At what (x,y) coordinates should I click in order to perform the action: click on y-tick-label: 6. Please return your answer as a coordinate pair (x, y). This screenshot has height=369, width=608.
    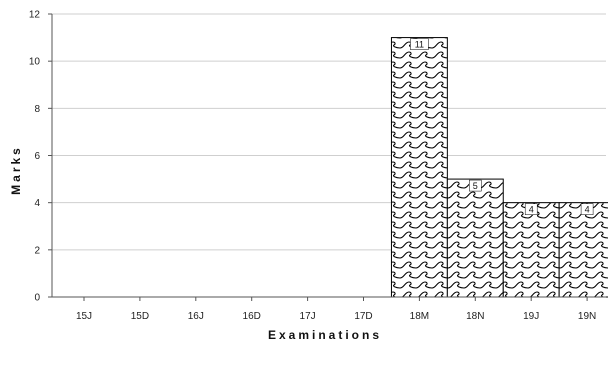
    Looking at the image, I should click on (37, 156).